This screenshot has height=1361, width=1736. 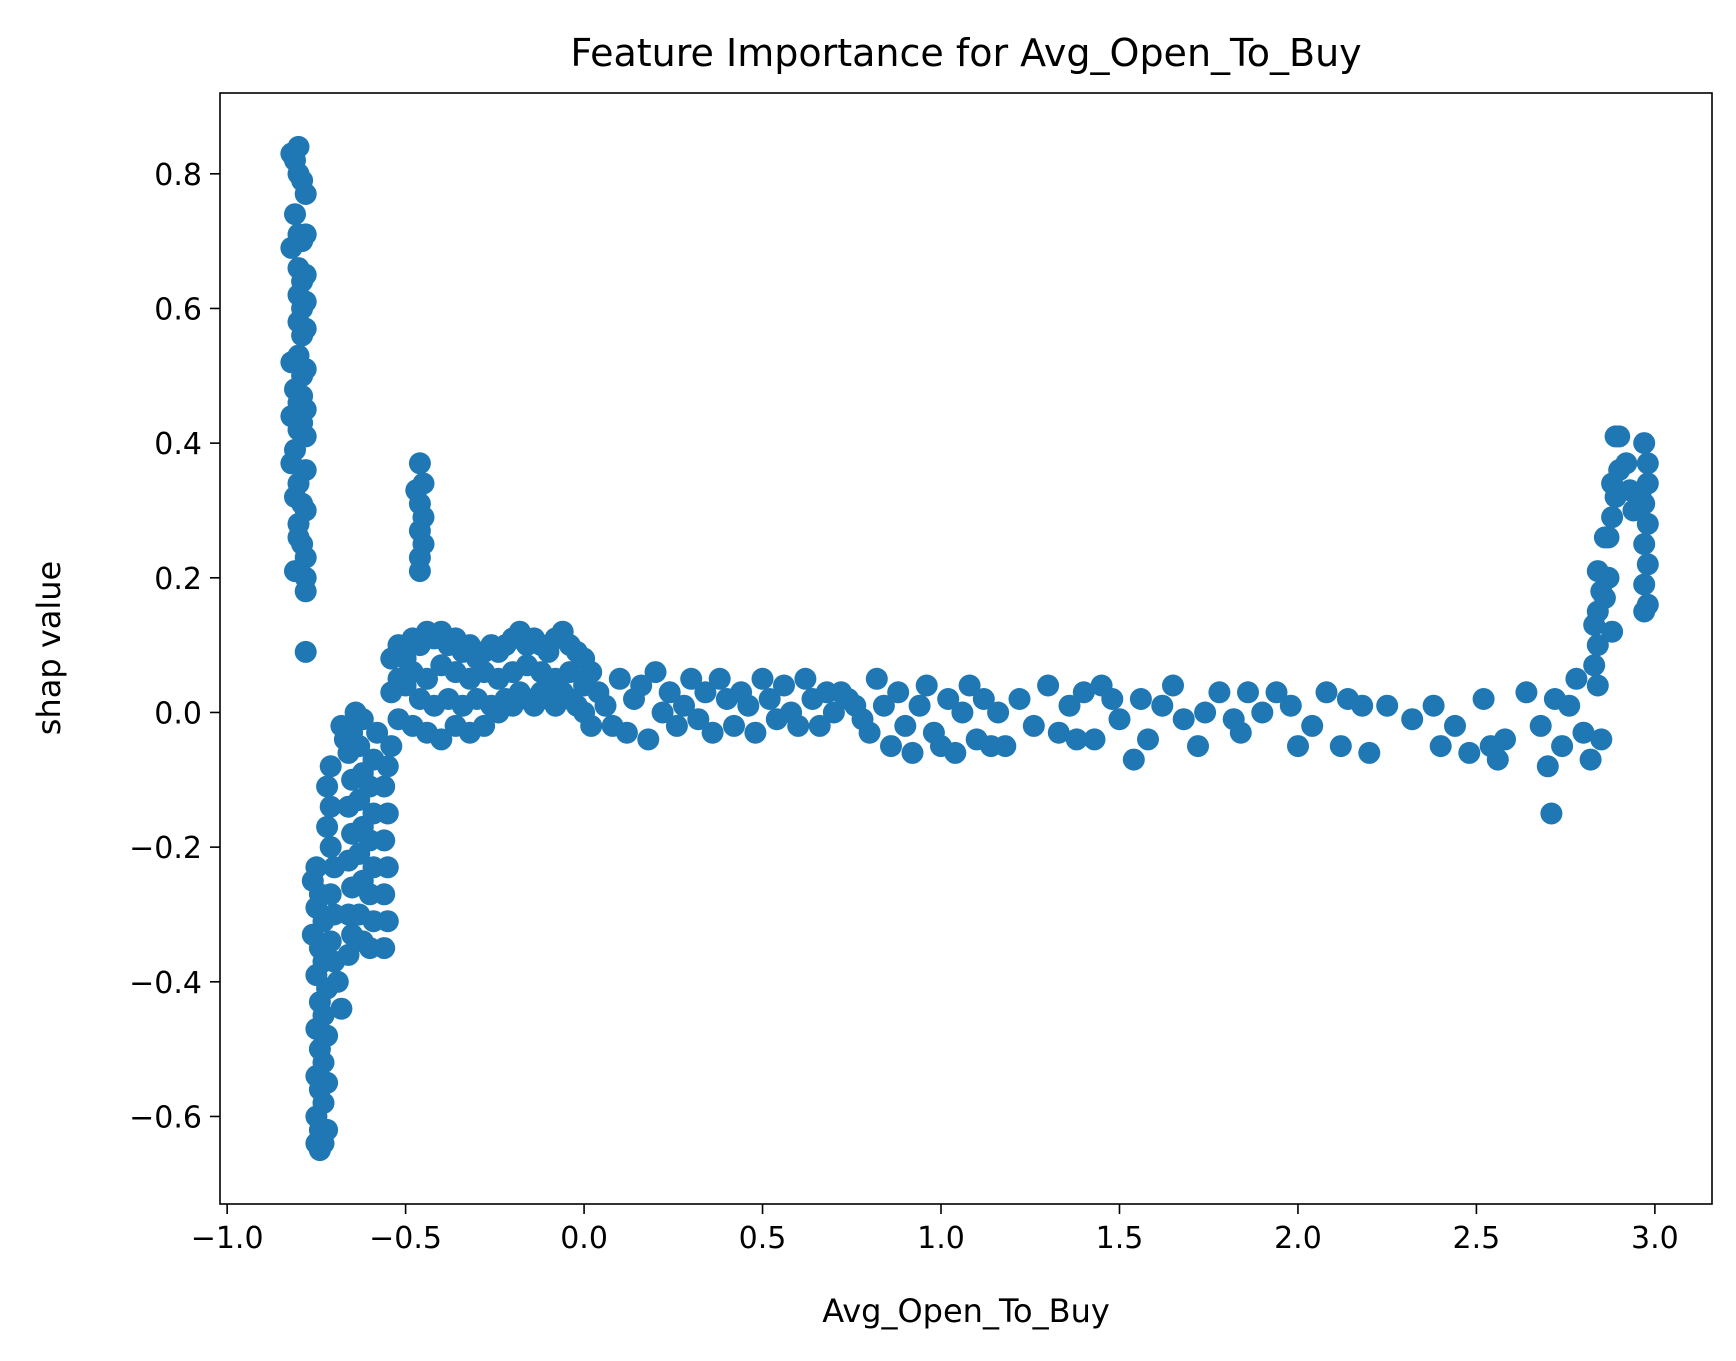 I want to click on x-axis-ticks: −1.0 −0.5 0.0 0.5 1.0 1.5 2.0 2.5 3.0, so click(x=935, y=1230).